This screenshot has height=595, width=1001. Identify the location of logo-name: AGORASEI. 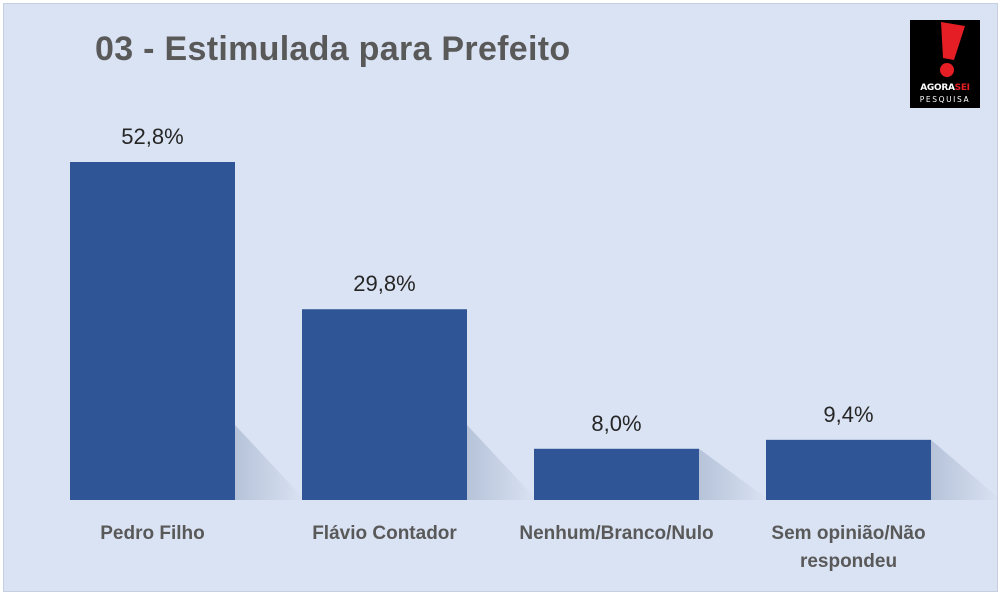
(945, 88).